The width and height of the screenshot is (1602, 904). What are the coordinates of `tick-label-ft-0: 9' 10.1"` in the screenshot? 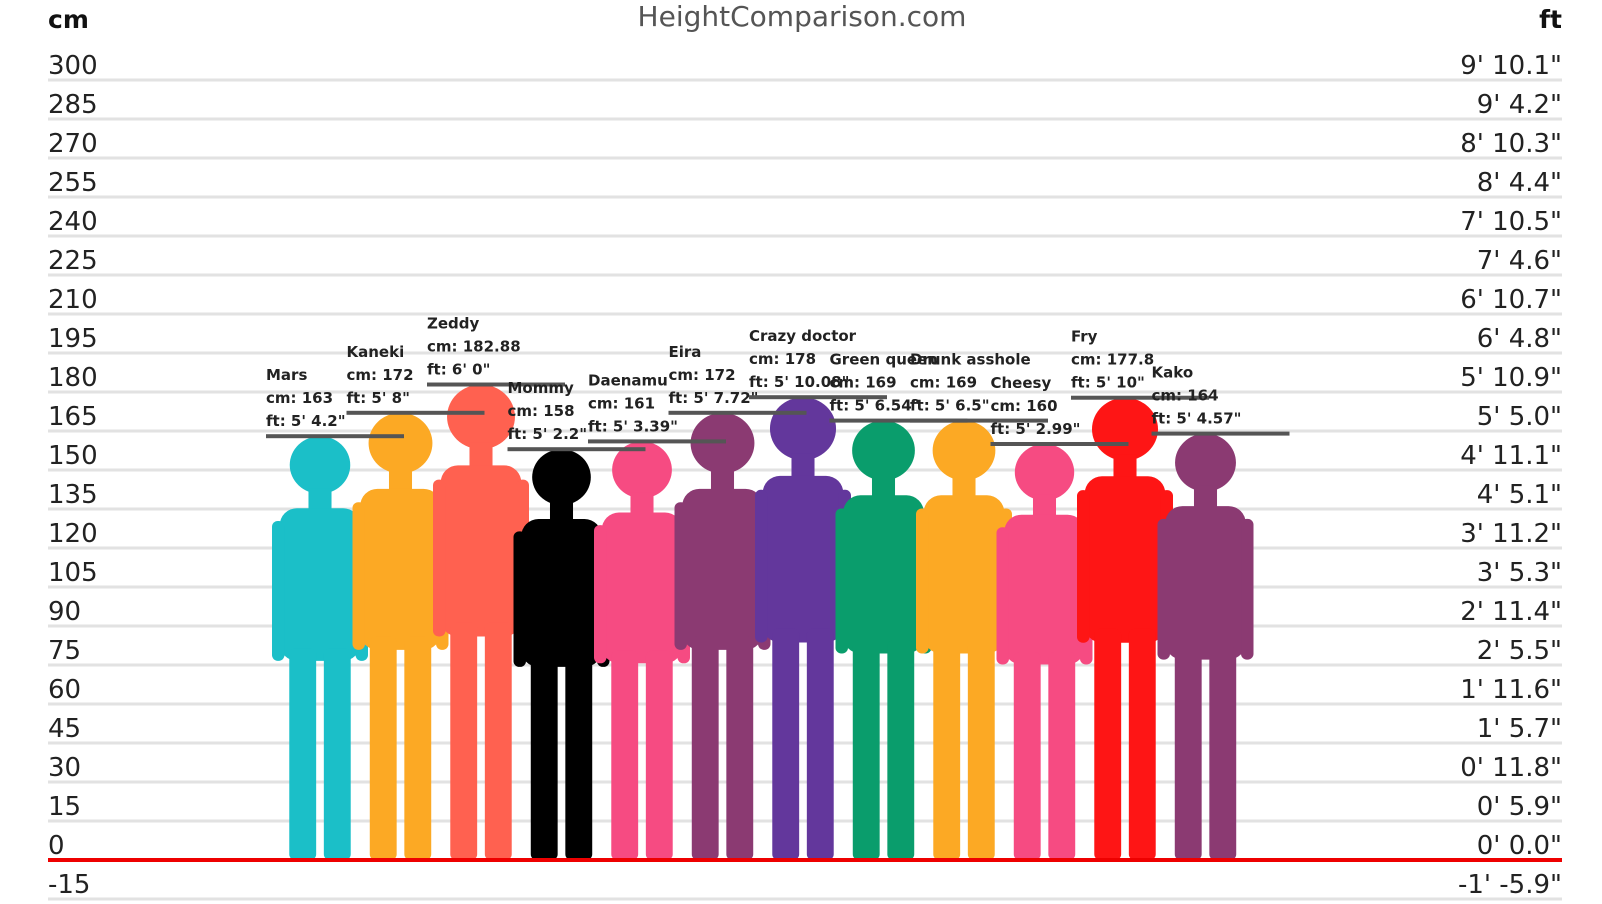 It's located at (1511, 66).